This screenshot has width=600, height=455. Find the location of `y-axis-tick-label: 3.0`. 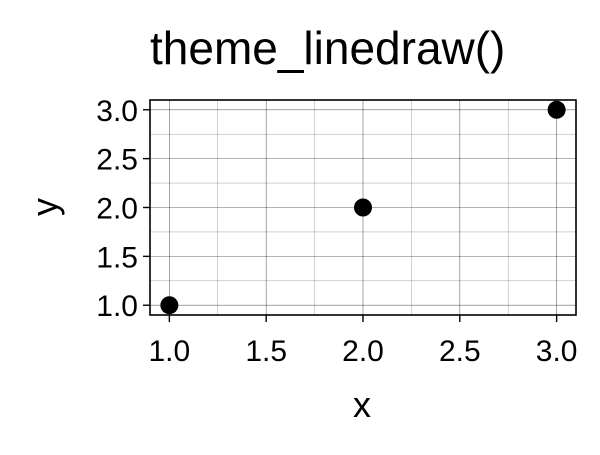

y-axis-tick-label: 3.0 is located at coordinates (117, 111).